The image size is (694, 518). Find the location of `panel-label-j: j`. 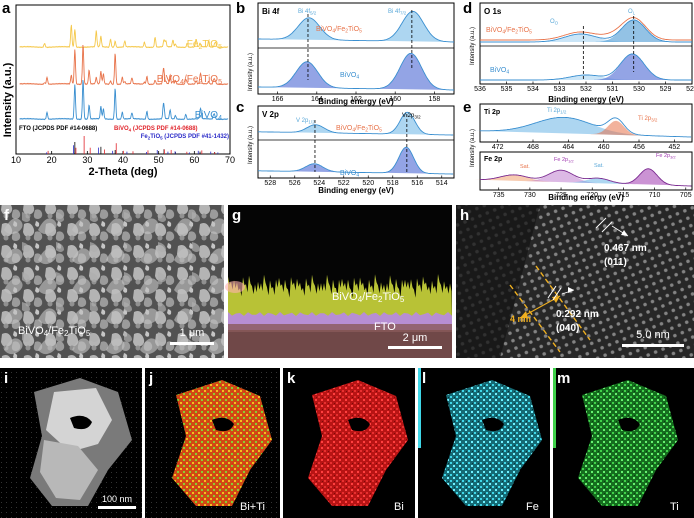

panel-label-j: j is located at coordinates (150, 378).